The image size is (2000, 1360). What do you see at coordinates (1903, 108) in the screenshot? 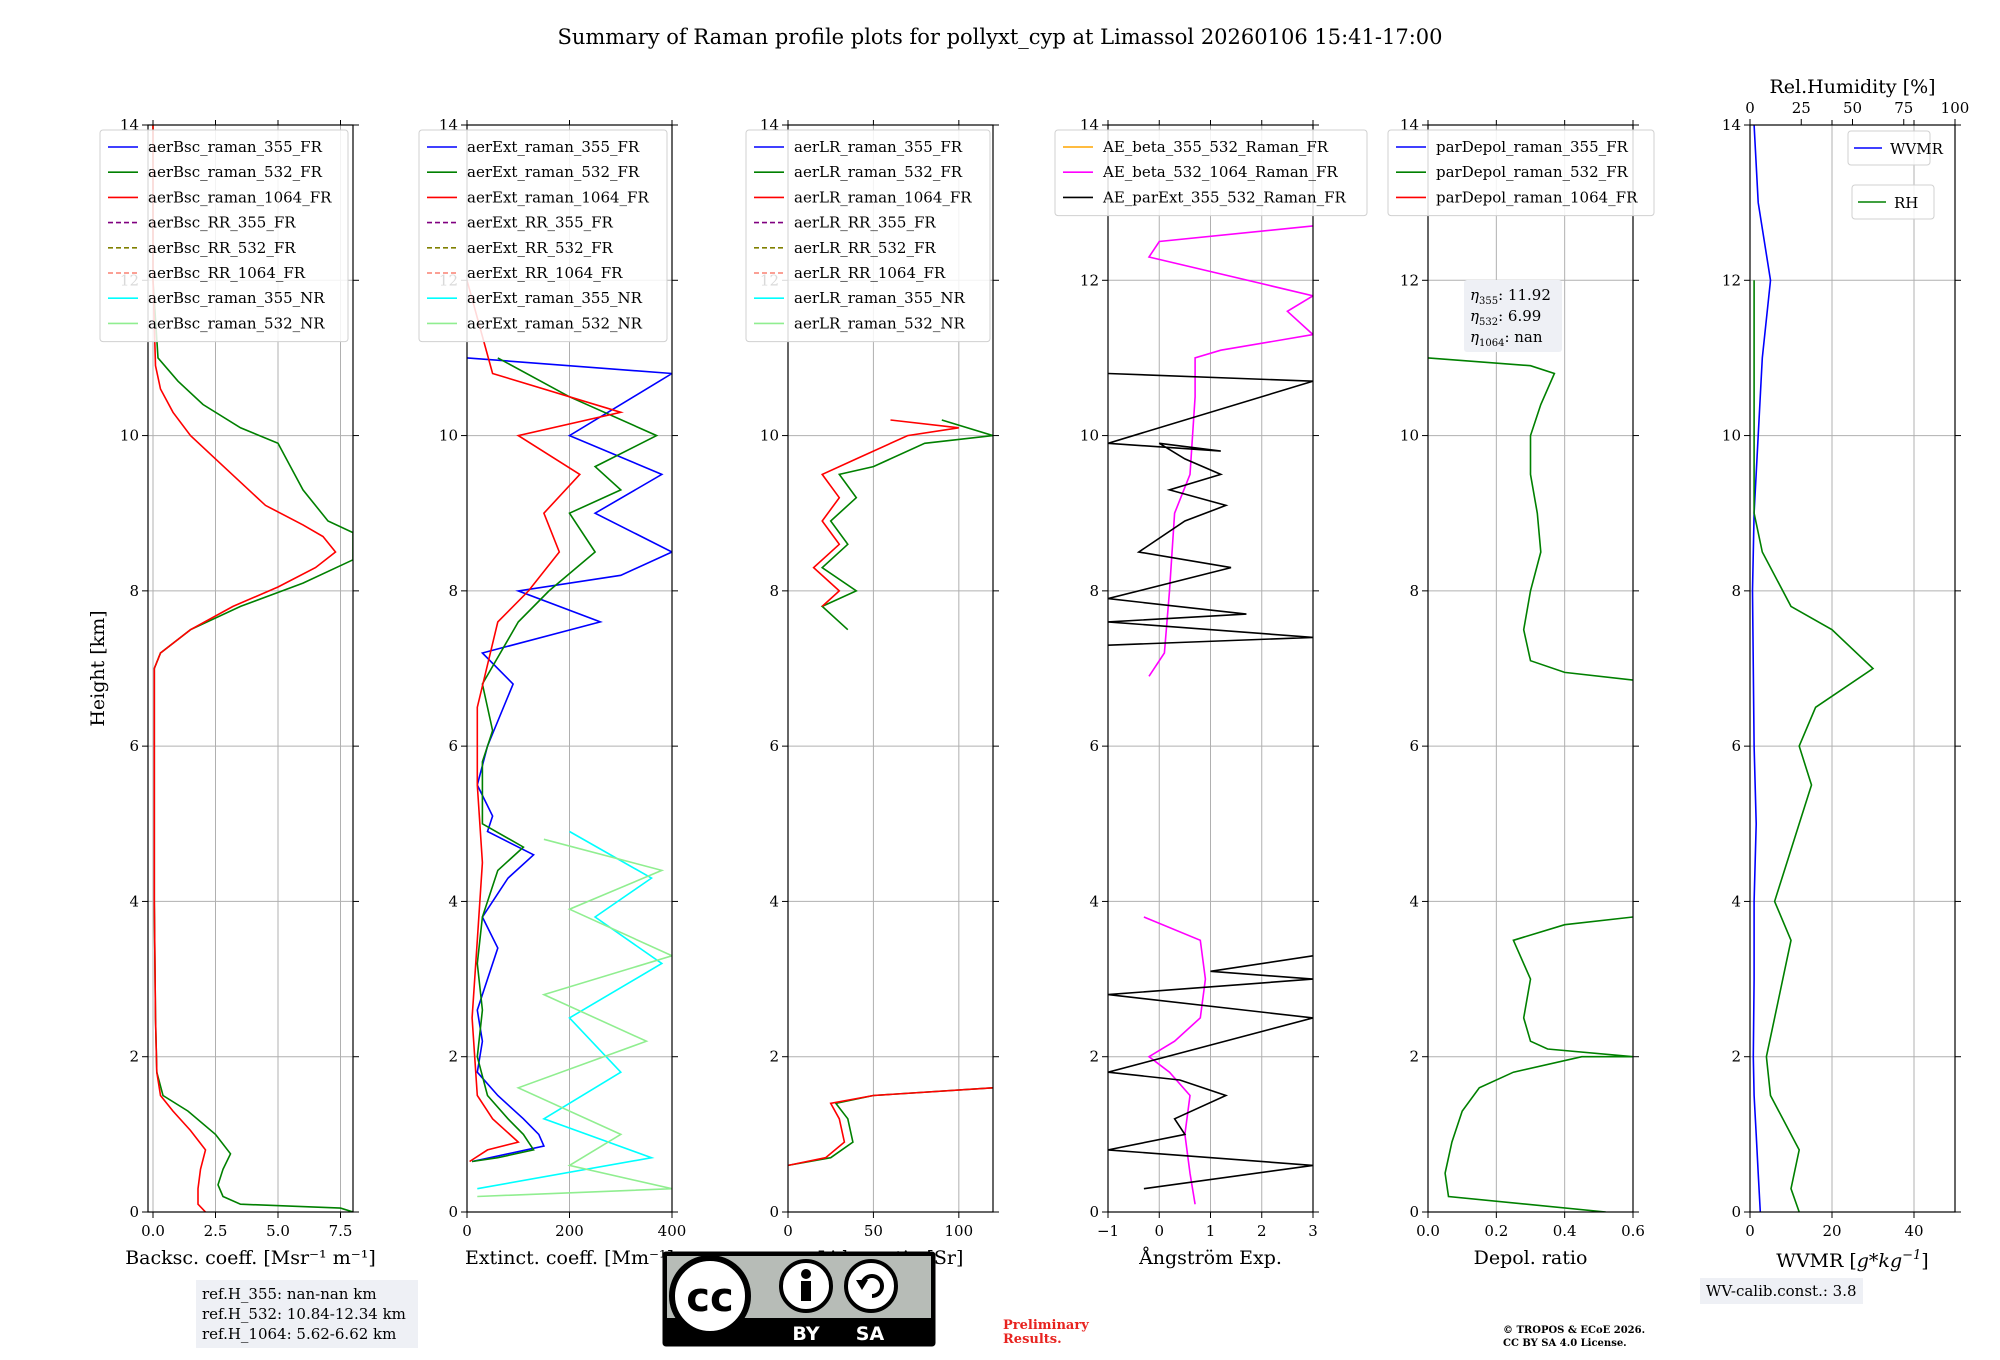
I see `top-x-tick-label: 75` at bounding box center [1903, 108].